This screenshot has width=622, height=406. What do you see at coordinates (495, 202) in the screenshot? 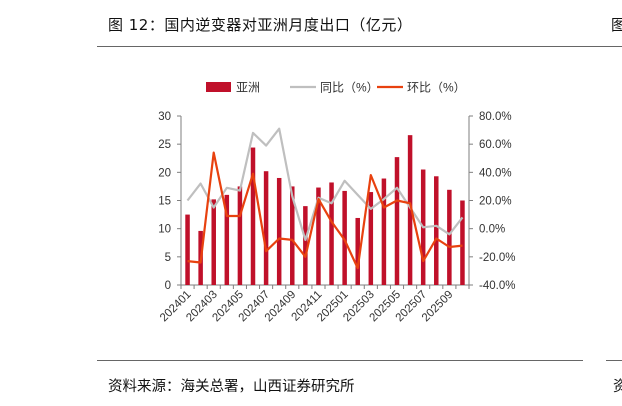
I see `right-axis-tick-label: 20.0%` at bounding box center [495, 202].